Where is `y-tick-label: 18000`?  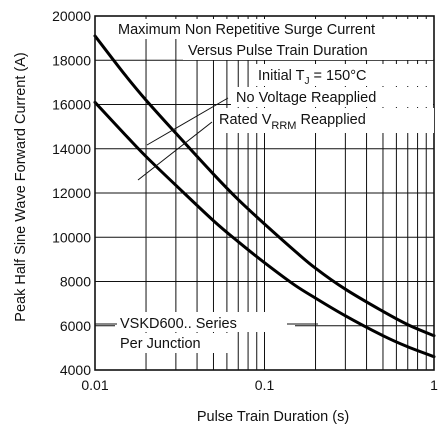
y-tick-label: 18000 is located at coordinates (71, 60).